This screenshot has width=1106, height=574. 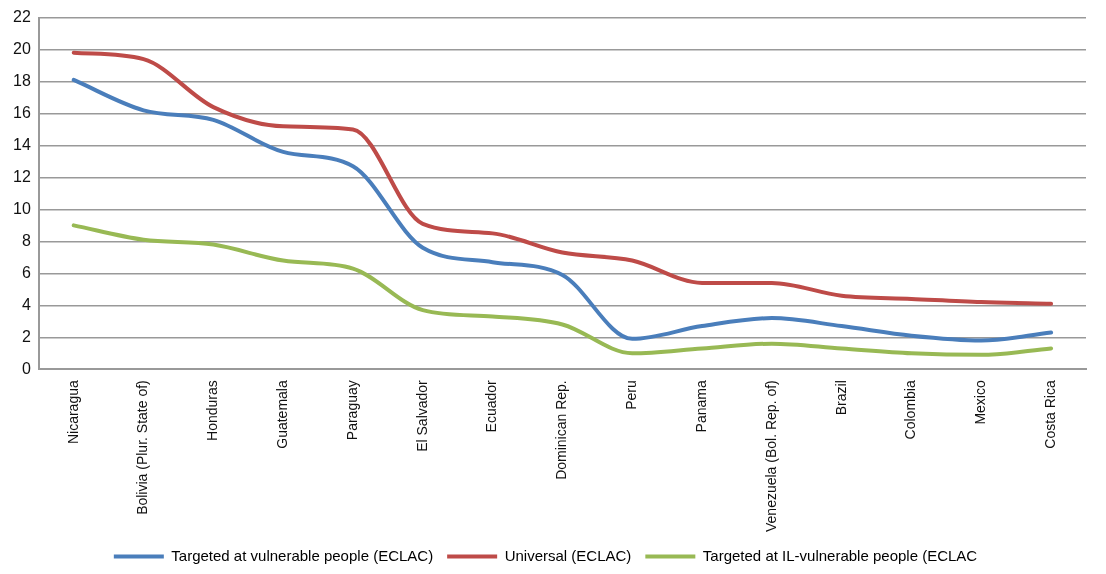 I want to click on x-tick-label: Dominican Rep., so click(x=561, y=430).